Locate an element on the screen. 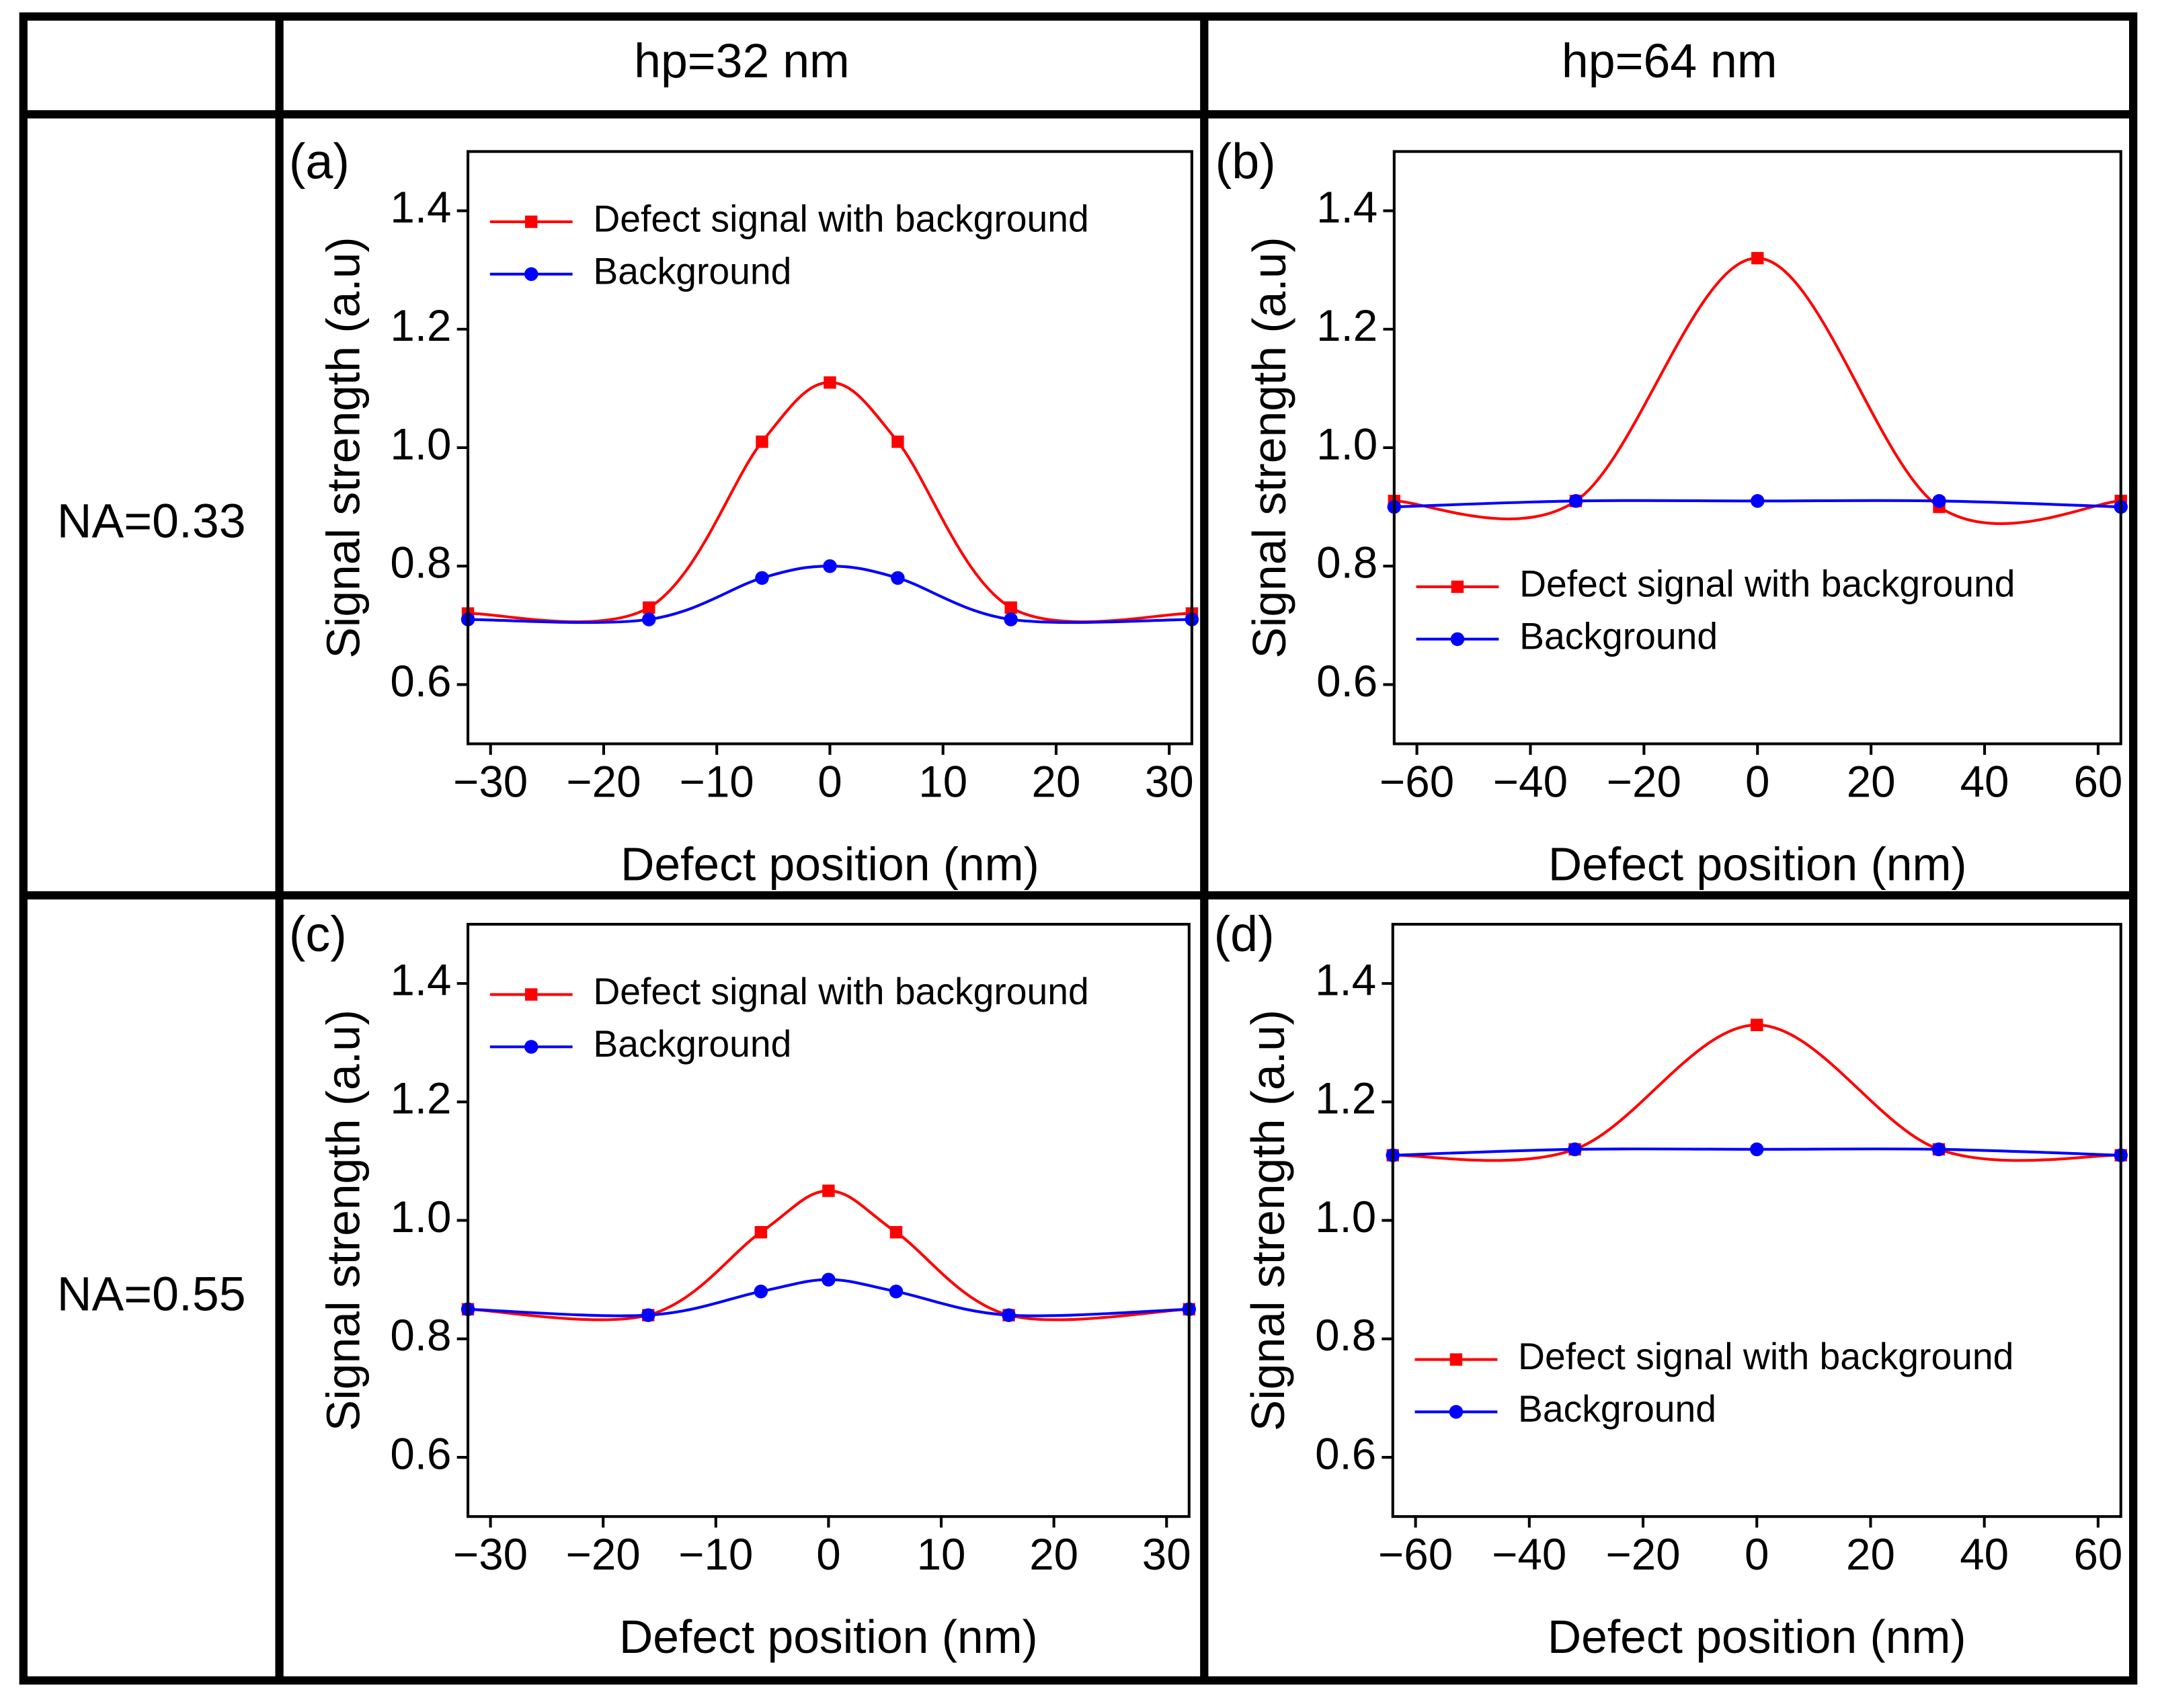  panel-label: (a) is located at coordinates (319, 161).